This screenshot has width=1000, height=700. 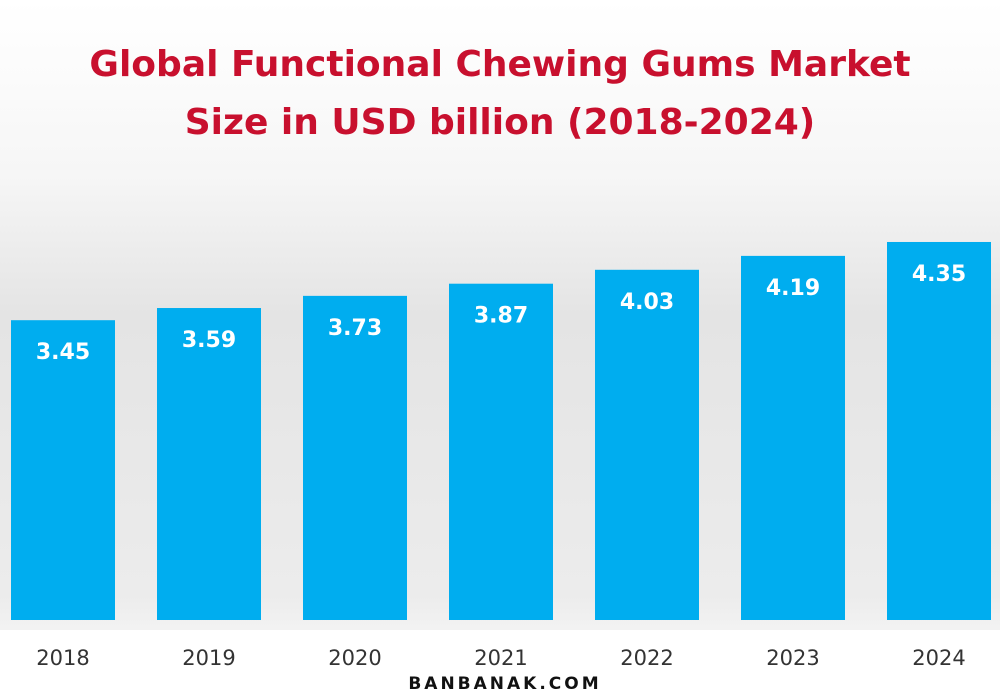 What do you see at coordinates (63, 352) in the screenshot?
I see `value-label: 3.45` at bounding box center [63, 352].